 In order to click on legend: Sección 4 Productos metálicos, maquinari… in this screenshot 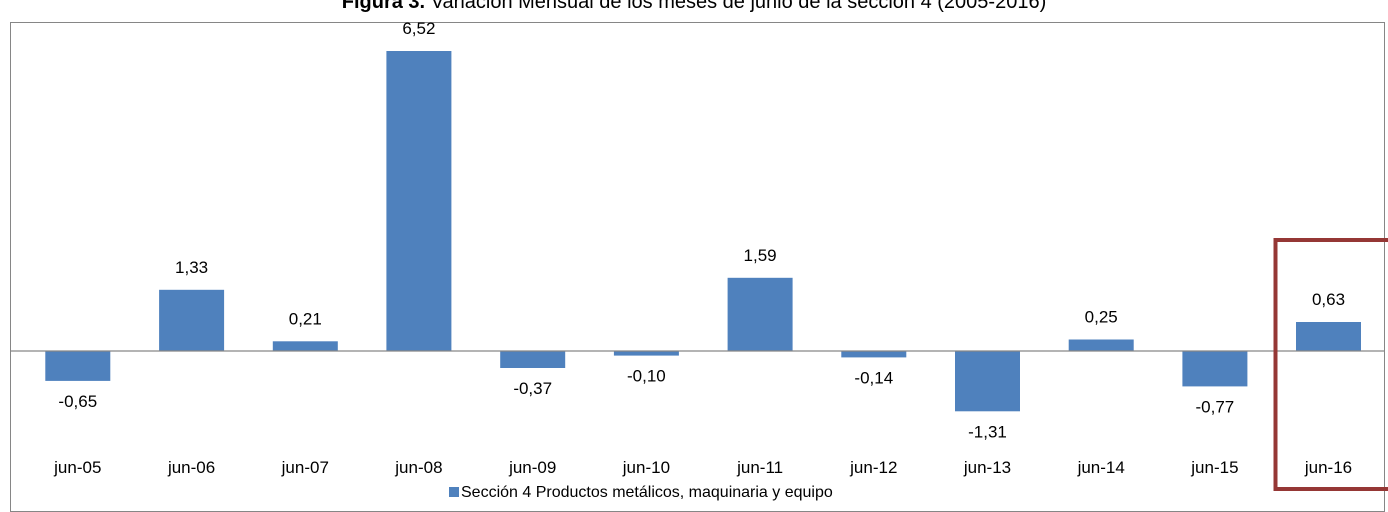, I will do `click(641, 492)`.